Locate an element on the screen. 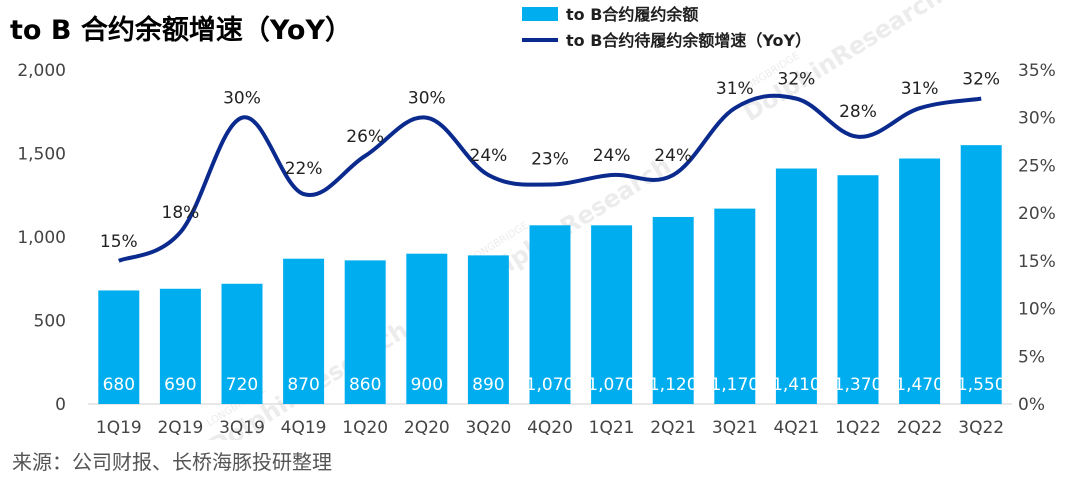  chart-title: to B 合约余额增速（YoY） is located at coordinates (181, 30).